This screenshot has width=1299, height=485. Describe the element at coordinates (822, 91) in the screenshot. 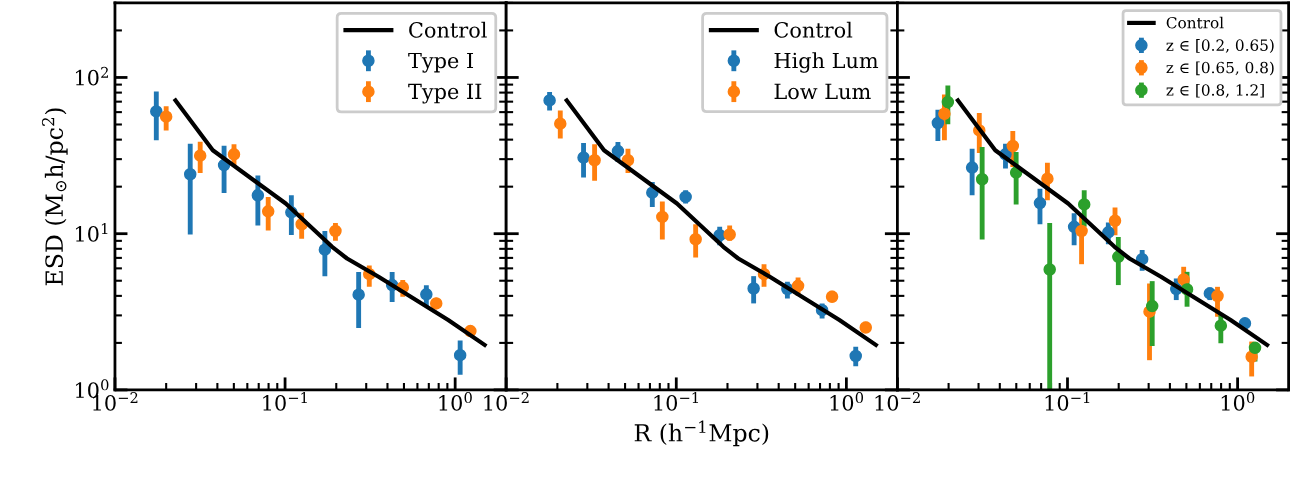

I see `legend-label: Low Lum` at that location.